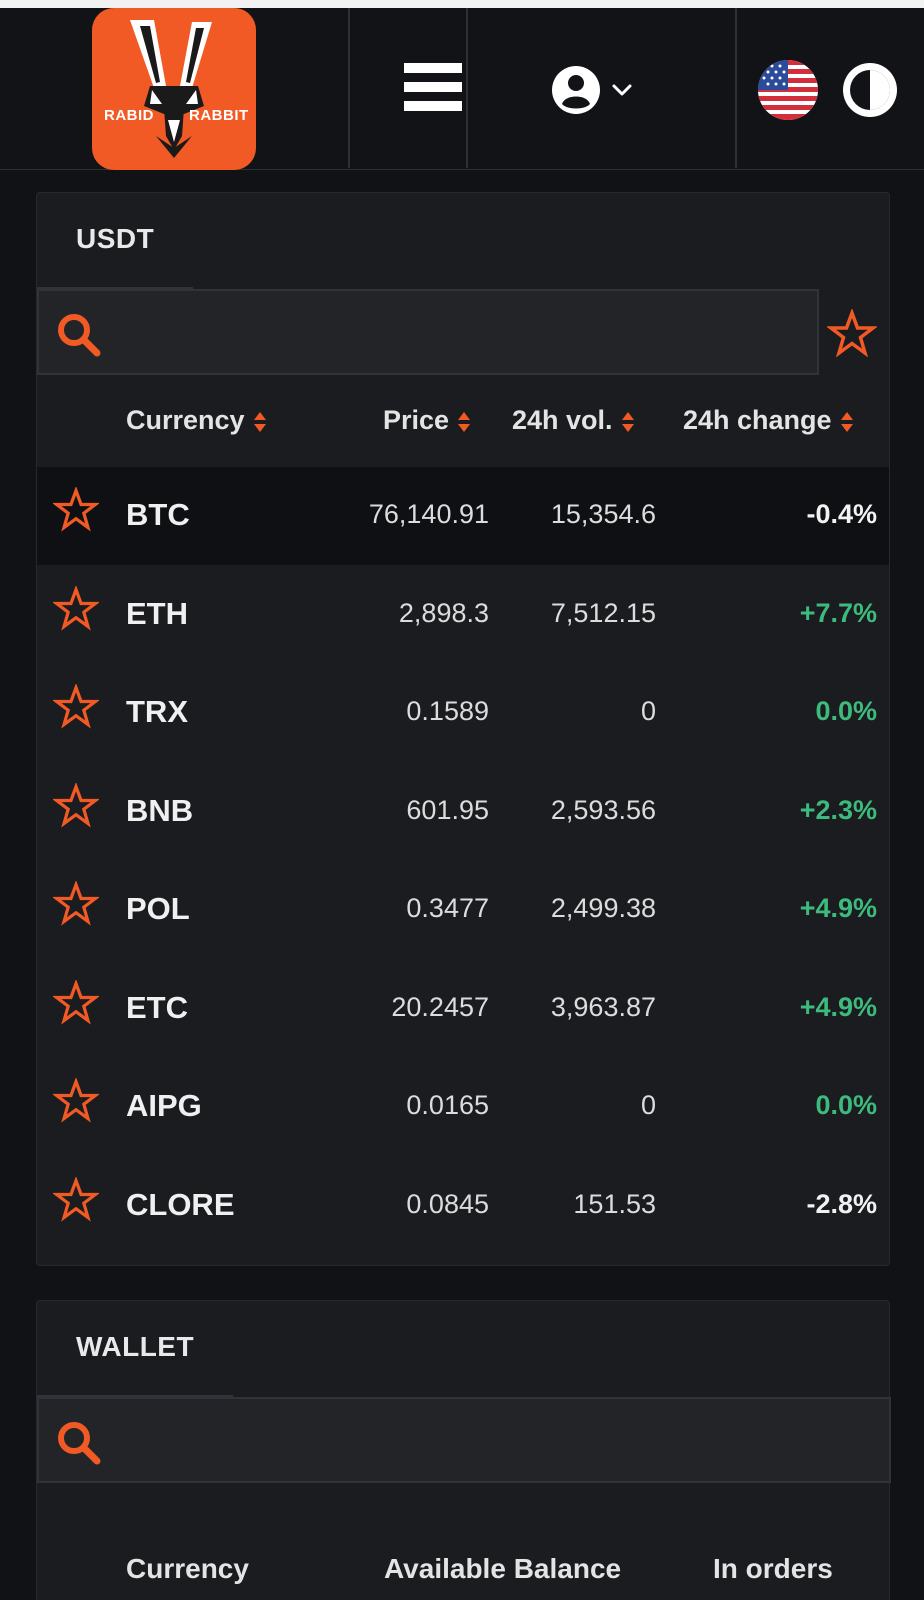 The width and height of the screenshot is (924, 1600). Describe the element at coordinates (773, 1568) in the screenshot. I see `wallet-column-in-orders: In orders` at that location.